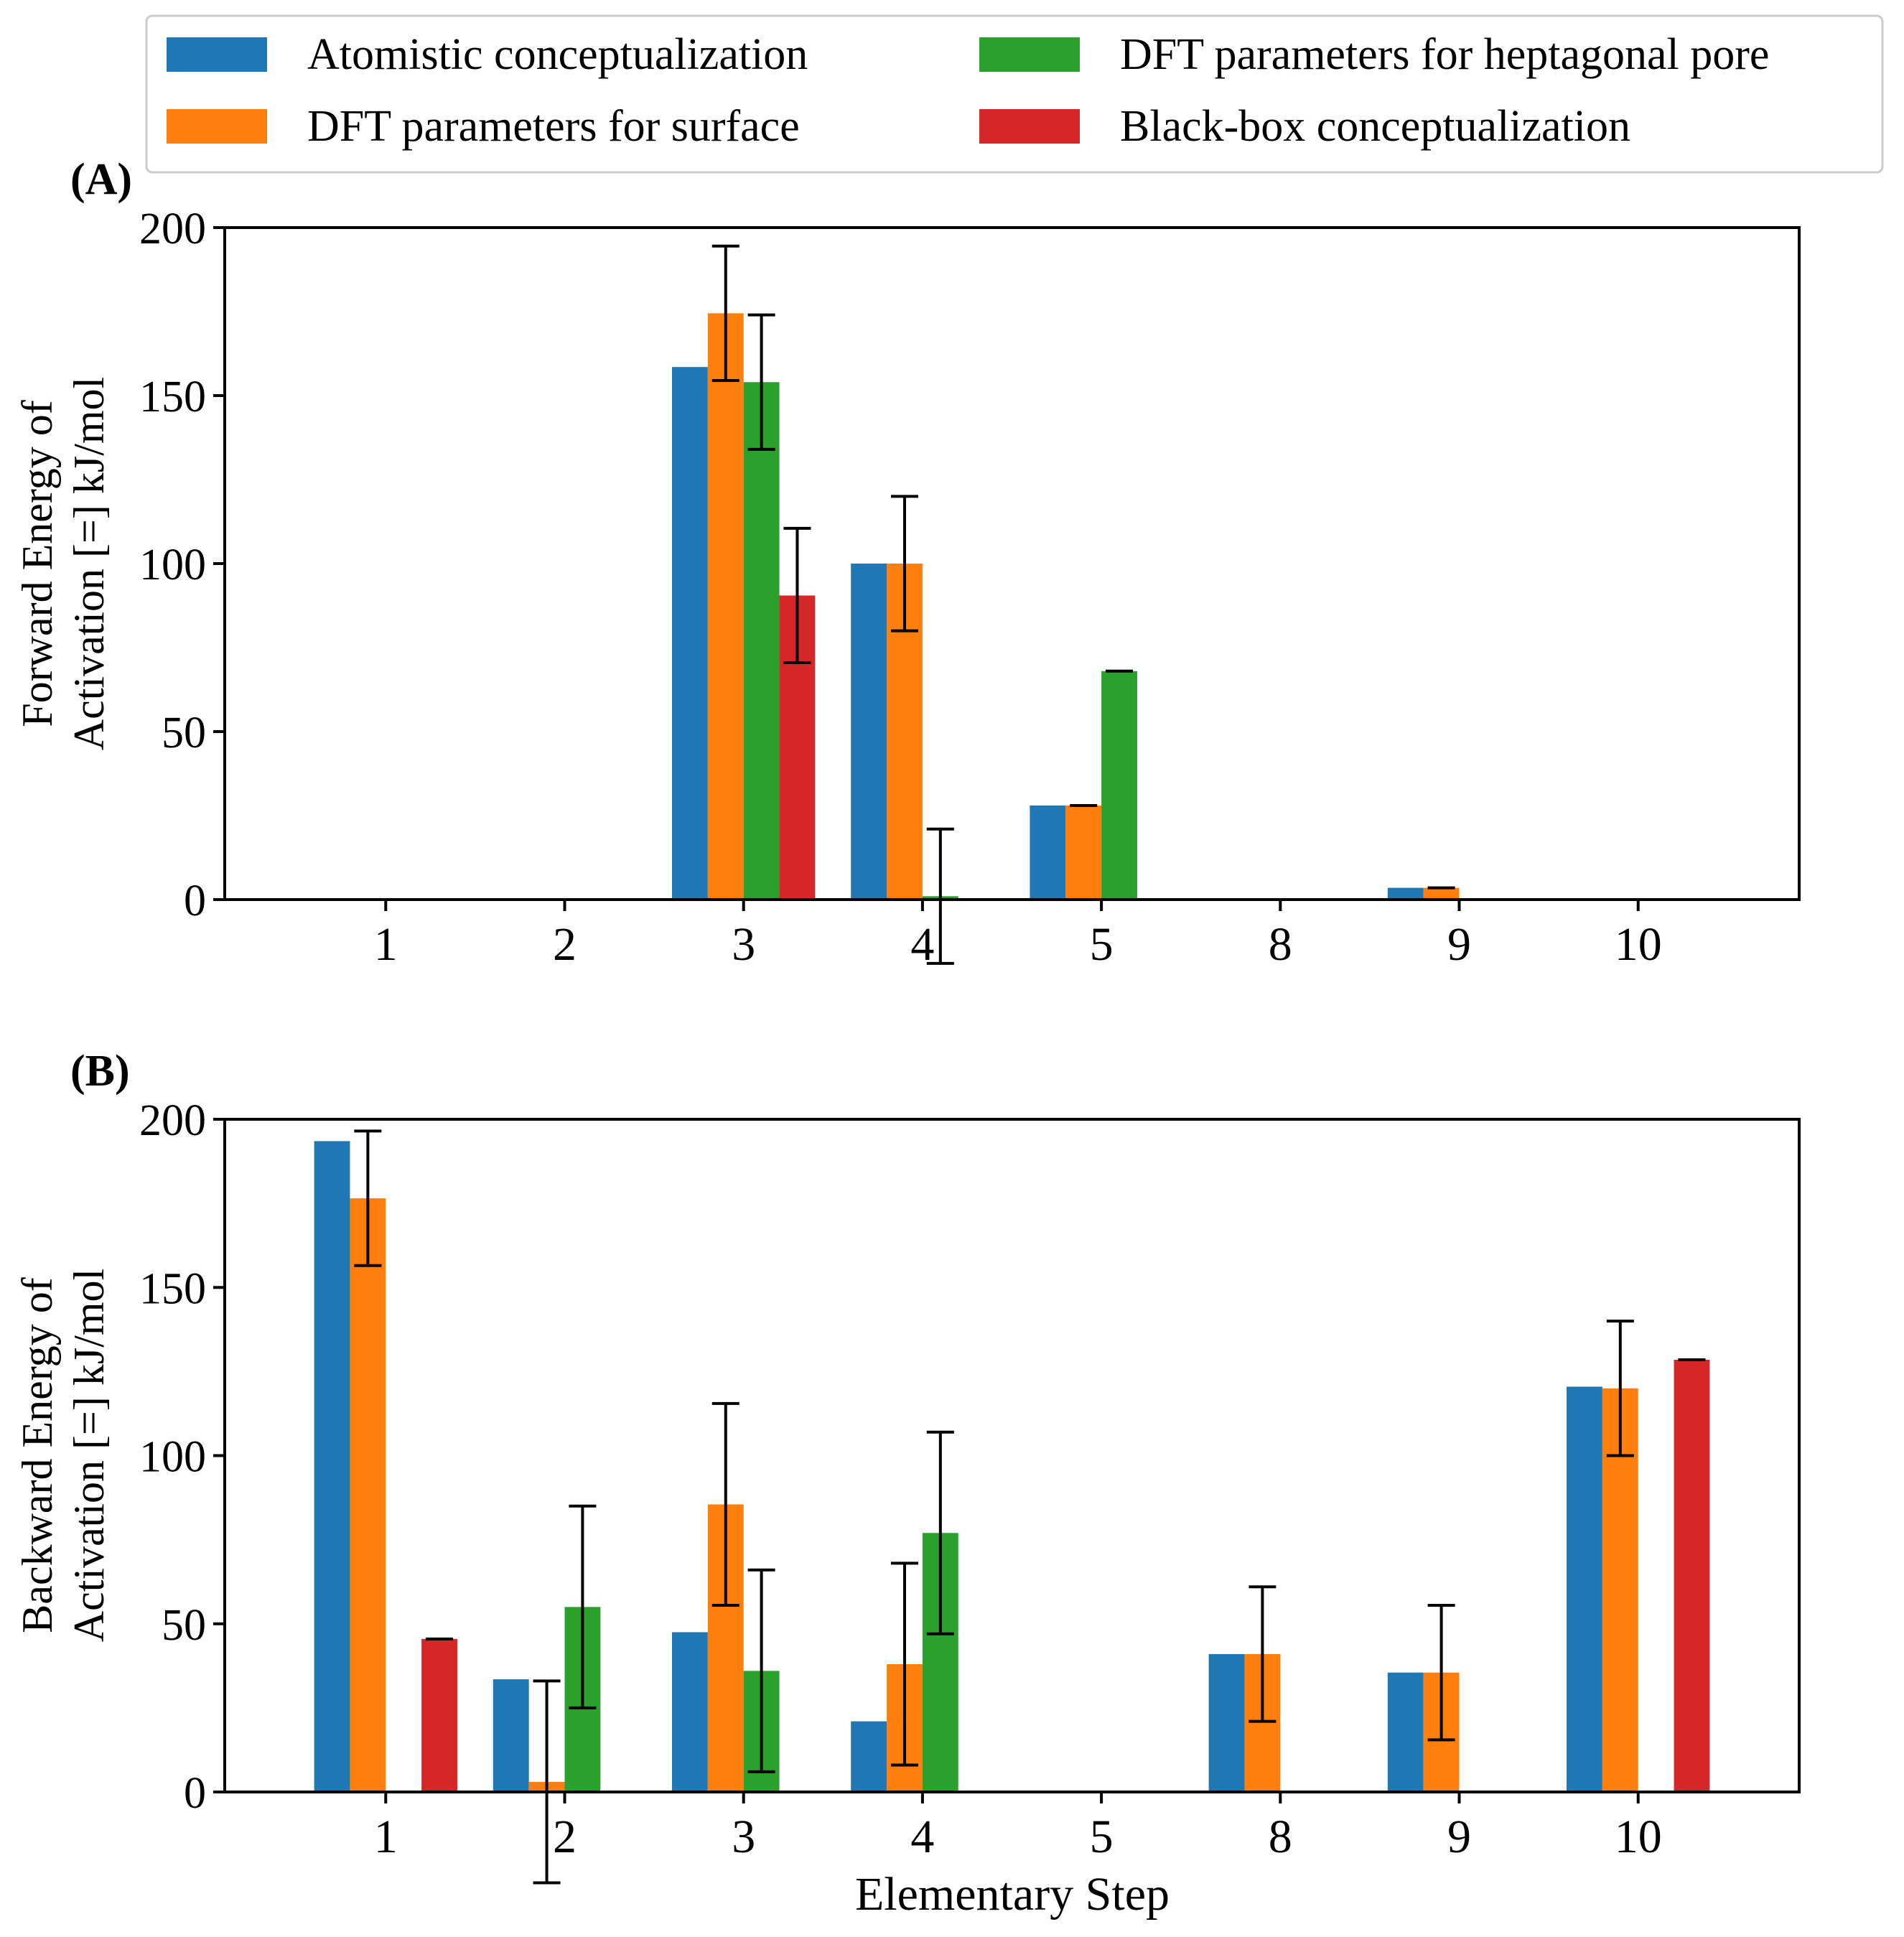  I want to click on panel-a-xtick-label: 5, so click(1102, 944).